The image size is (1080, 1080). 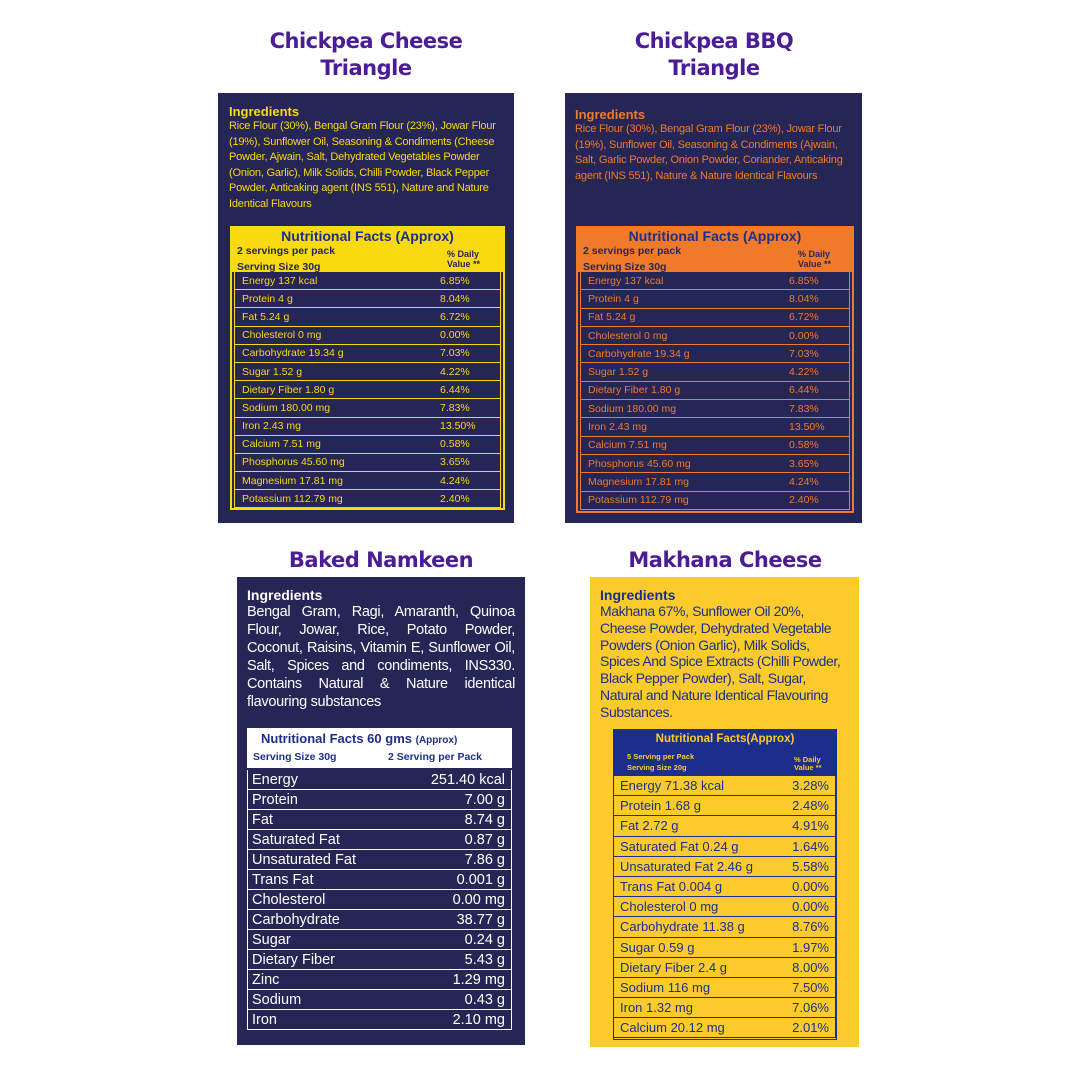 What do you see at coordinates (661, 756) in the screenshot?
I see `servings-per-pack: 5 Serving per Pack` at bounding box center [661, 756].